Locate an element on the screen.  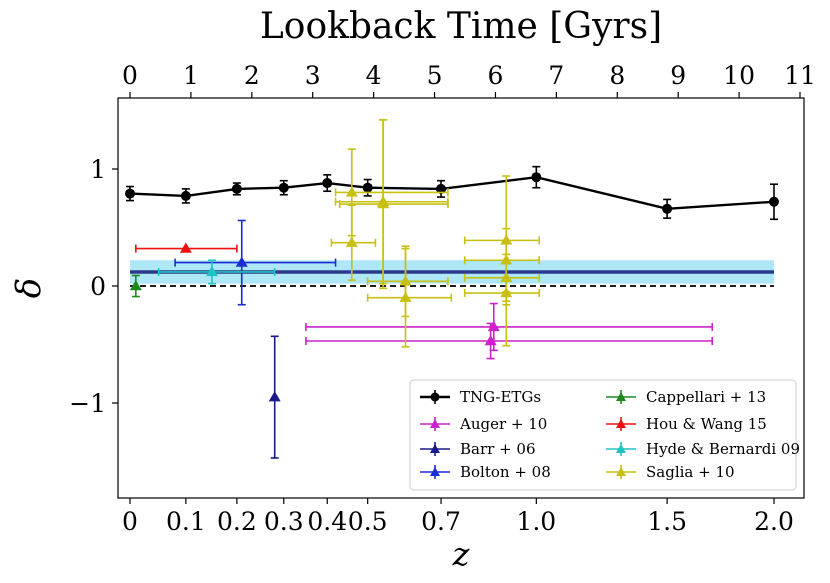
legend-label: Auger + 10 is located at coordinates (503, 424).